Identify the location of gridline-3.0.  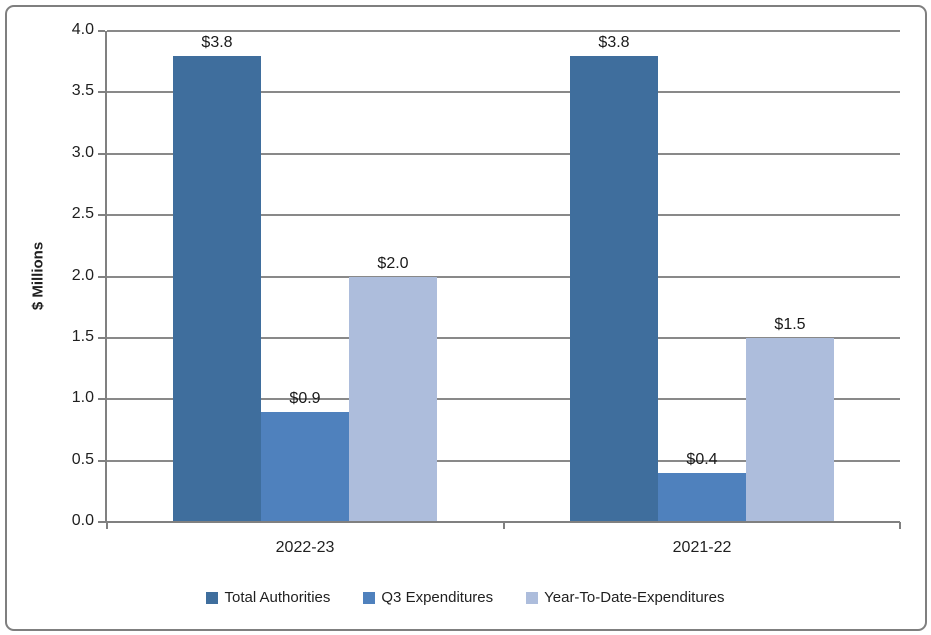
(503, 154).